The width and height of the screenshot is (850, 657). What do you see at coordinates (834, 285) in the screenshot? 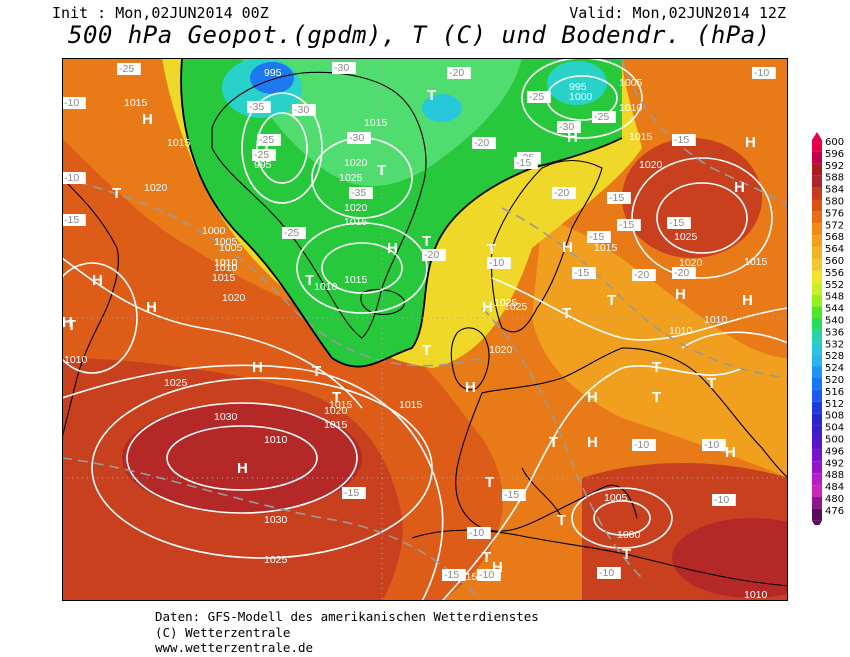
I see `colorbar-tick-label: 552` at bounding box center [834, 285].